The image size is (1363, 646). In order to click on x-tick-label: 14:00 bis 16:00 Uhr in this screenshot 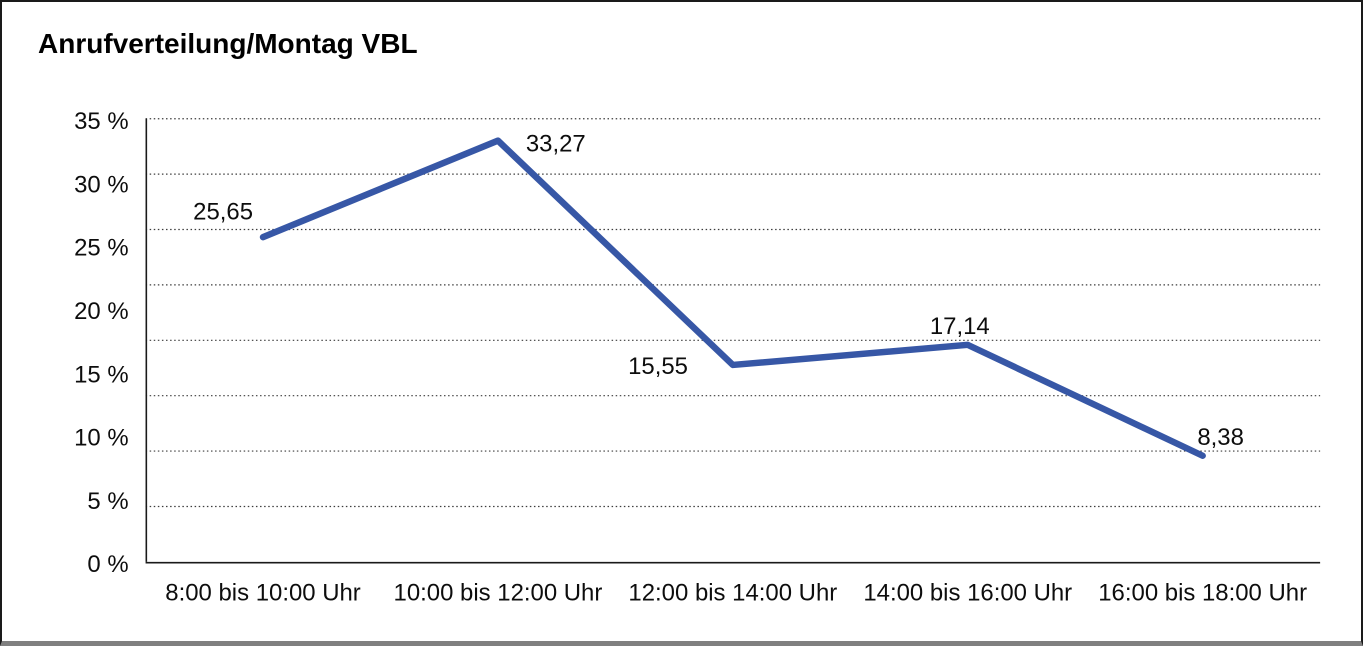, I will do `click(967, 593)`.